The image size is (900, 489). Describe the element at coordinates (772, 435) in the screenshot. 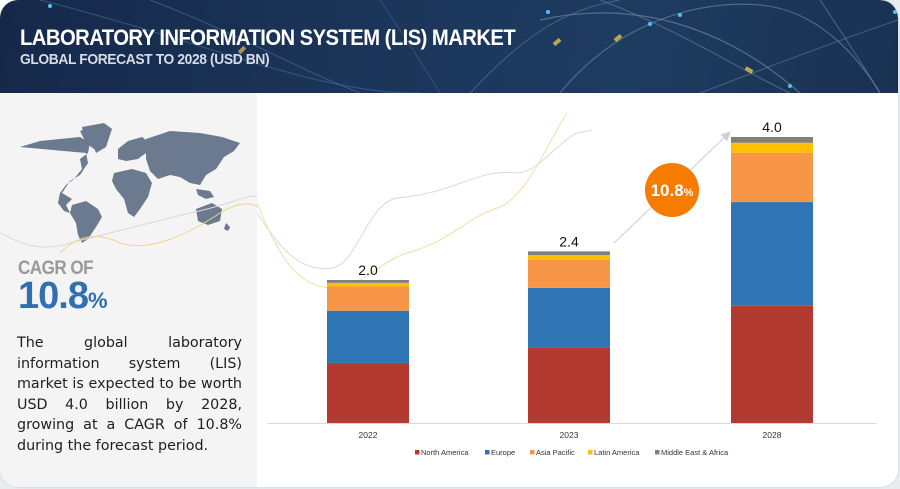

I see `x-tick-label-2028: 2028` at that location.